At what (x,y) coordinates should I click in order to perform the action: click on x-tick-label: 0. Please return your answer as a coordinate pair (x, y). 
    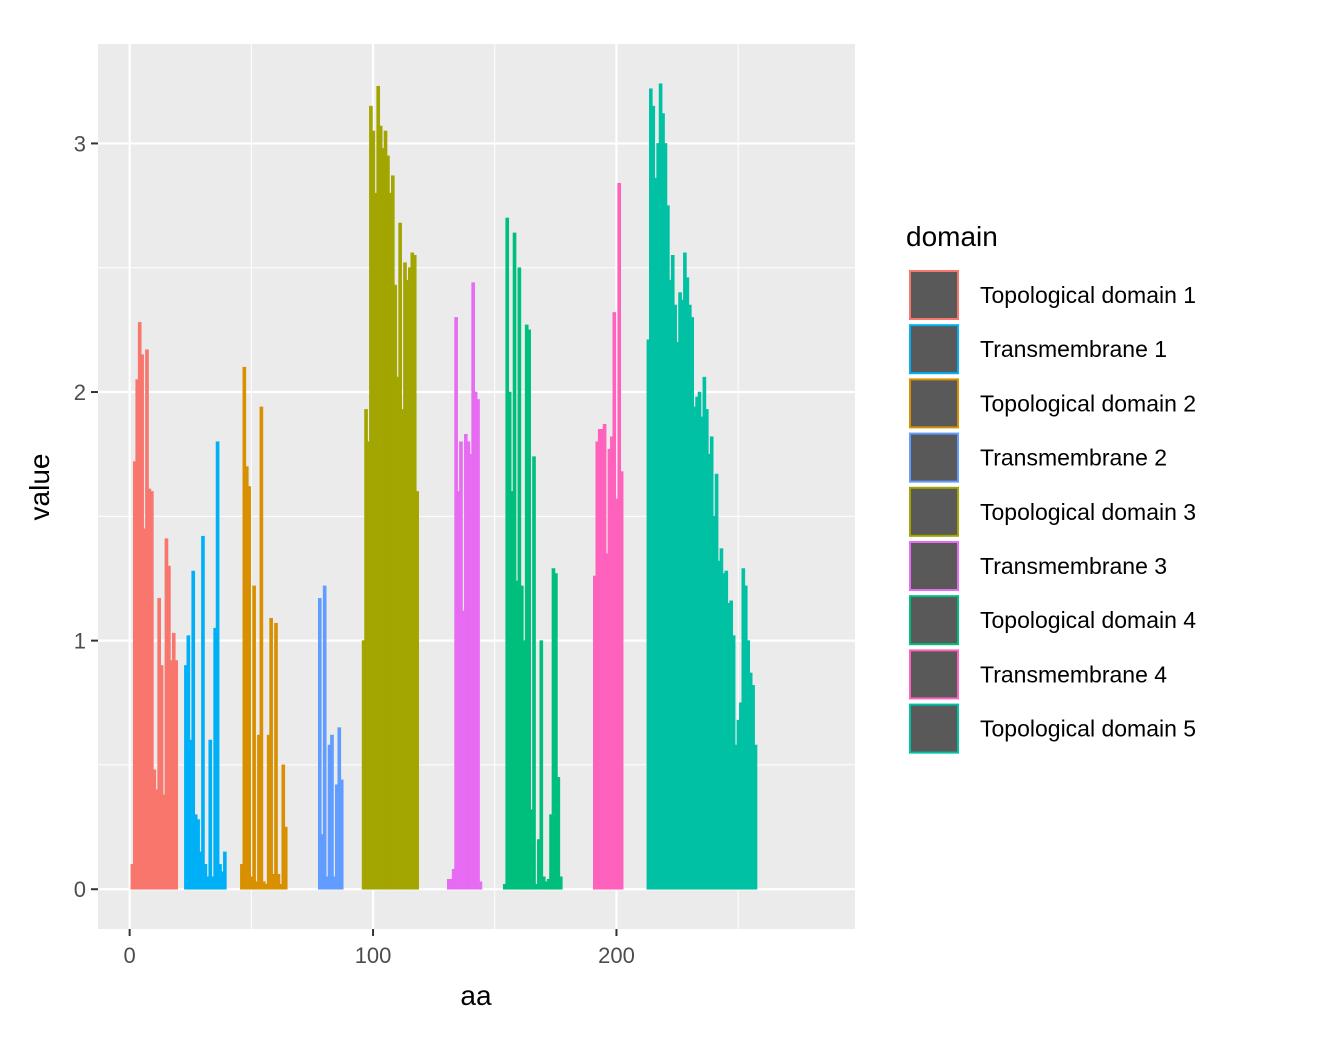
    Looking at the image, I should click on (130, 955).